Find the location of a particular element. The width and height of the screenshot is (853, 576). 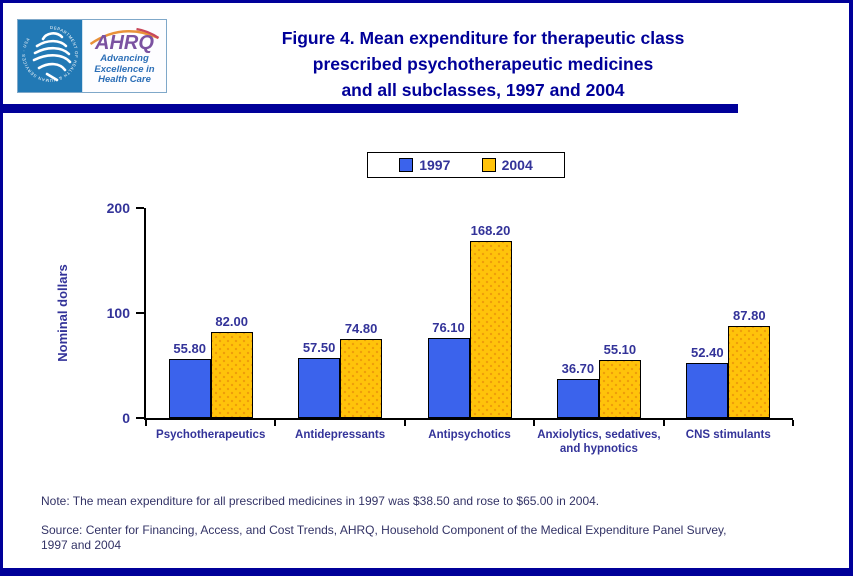

value-label: 52.40 is located at coordinates (707, 352).